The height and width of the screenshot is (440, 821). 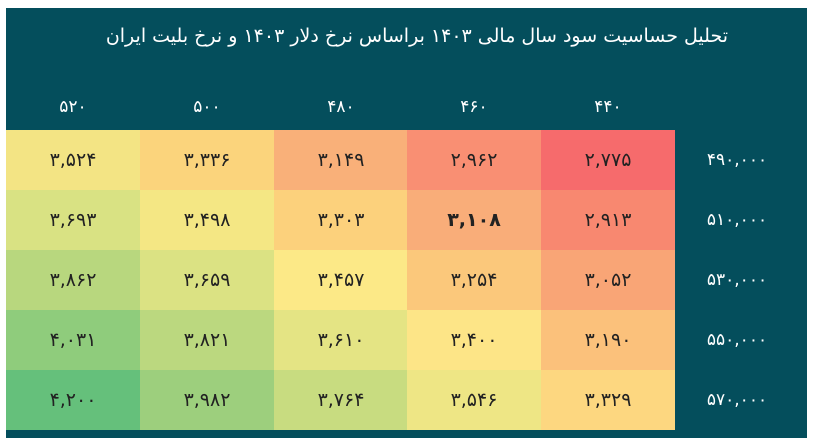 I want to click on table-cell: ۳,۱۴۹, so click(x=341, y=160).